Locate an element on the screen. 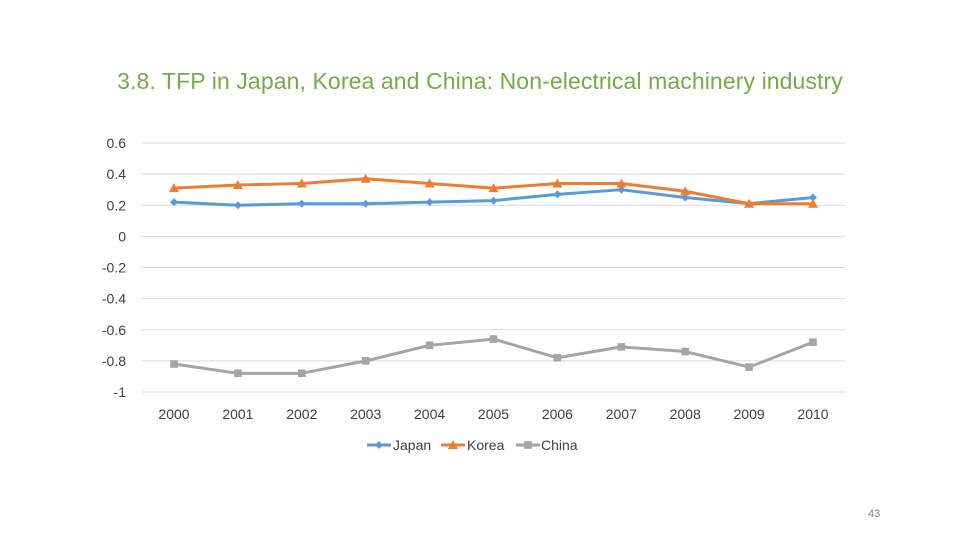 Image resolution: width=960 pixels, height=540 pixels. series-korea is located at coordinates (493, 190).